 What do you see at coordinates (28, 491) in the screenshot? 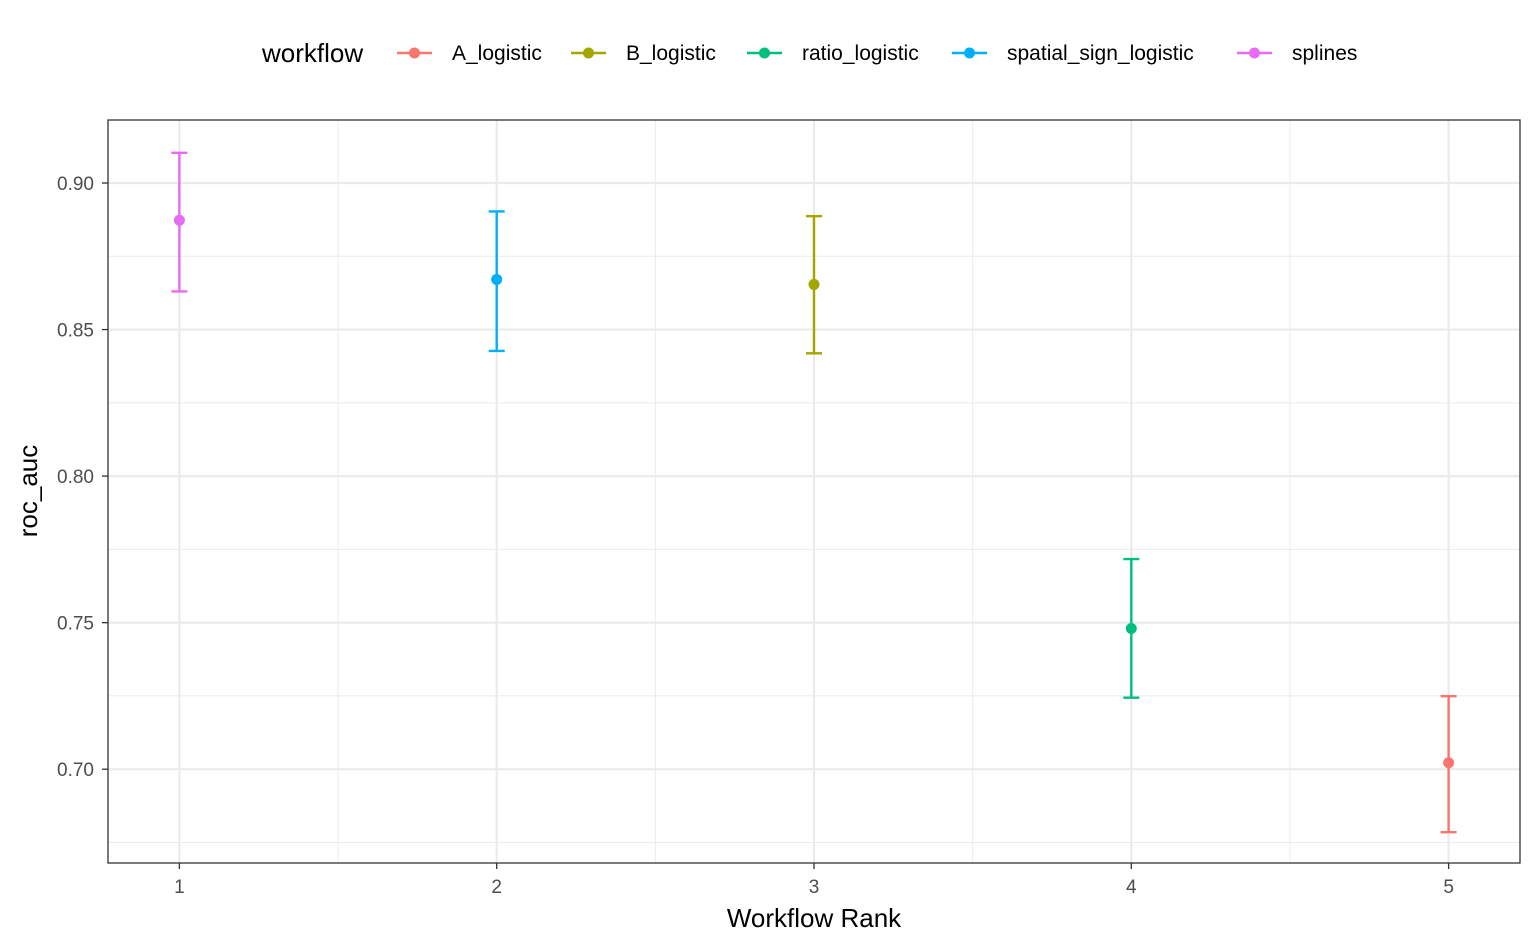
I see `y-axis-title: roc_auc` at bounding box center [28, 491].